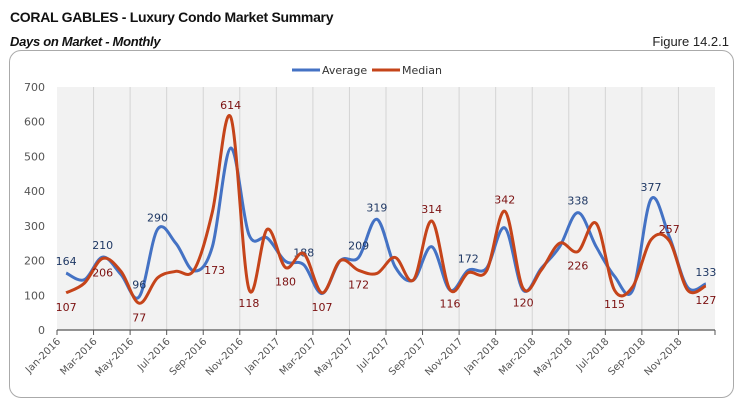 The width and height of the screenshot is (741, 404). What do you see at coordinates (376, 207) in the screenshot?
I see `data-label: 319` at bounding box center [376, 207].